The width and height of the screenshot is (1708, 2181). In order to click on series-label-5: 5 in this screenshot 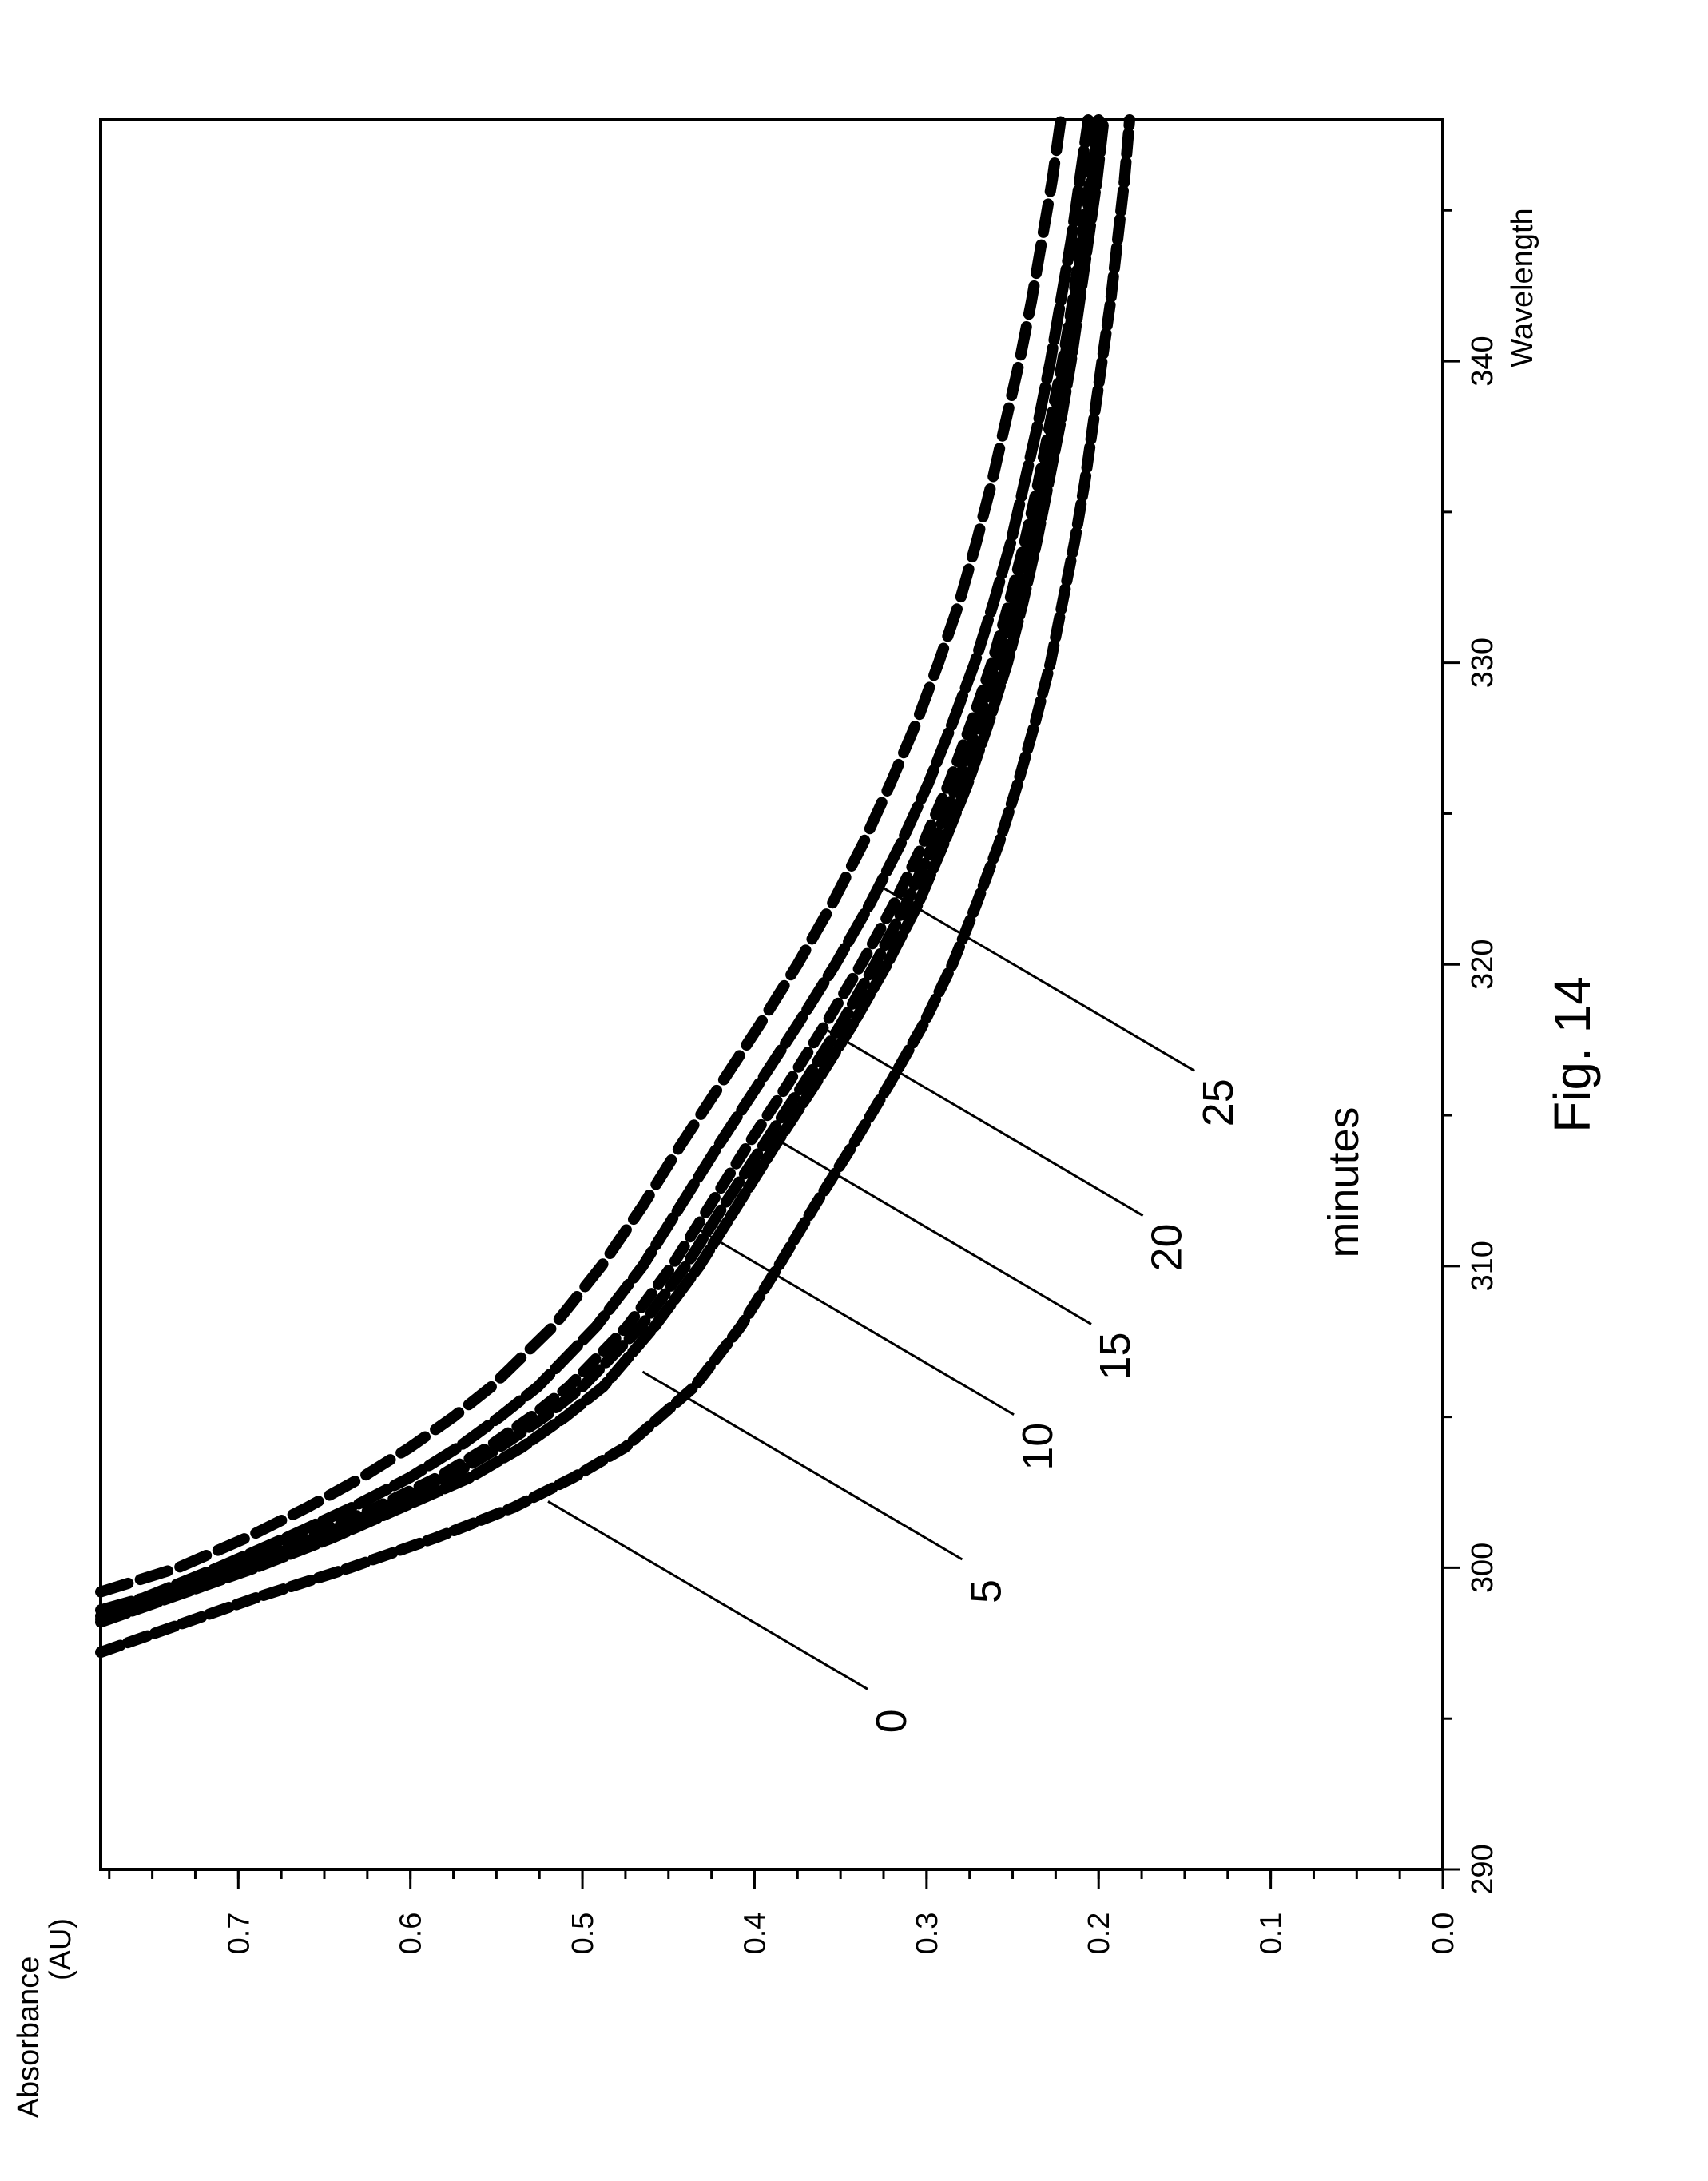, I will do `click(986, 1591)`.